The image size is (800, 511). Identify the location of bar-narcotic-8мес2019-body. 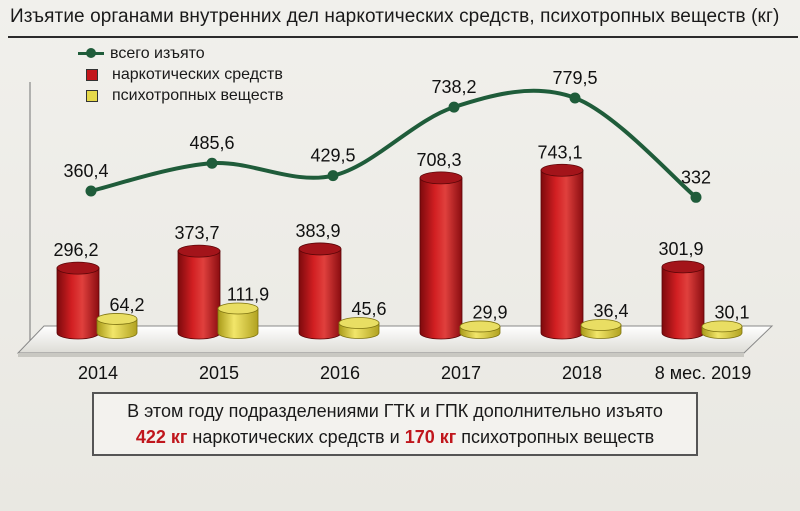
(683, 303).